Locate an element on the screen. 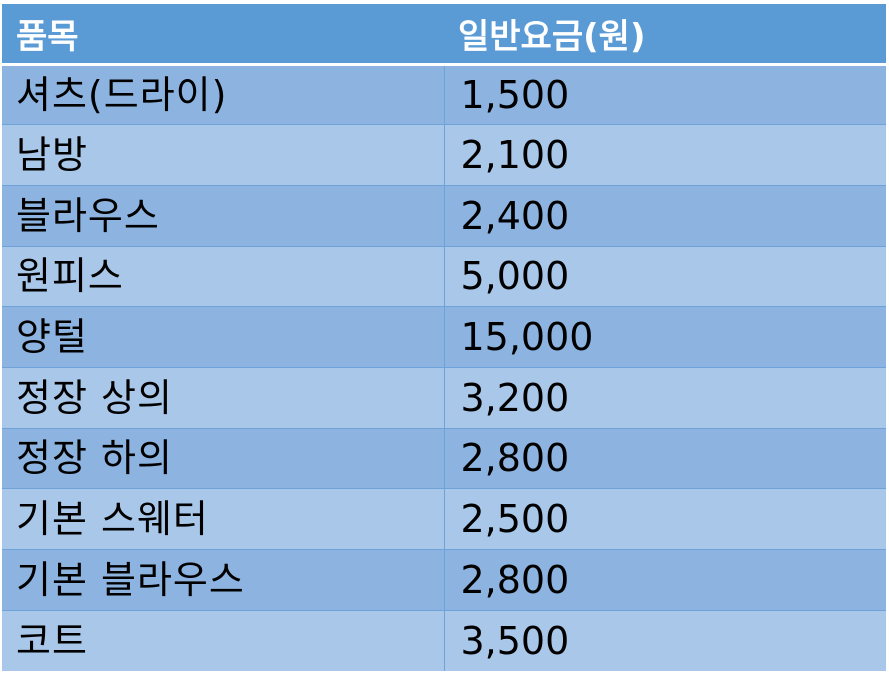 The width and height of the screenshot is (889, 688). header-row: 품목 일반요금(원) is located at coordinates (444, 35).